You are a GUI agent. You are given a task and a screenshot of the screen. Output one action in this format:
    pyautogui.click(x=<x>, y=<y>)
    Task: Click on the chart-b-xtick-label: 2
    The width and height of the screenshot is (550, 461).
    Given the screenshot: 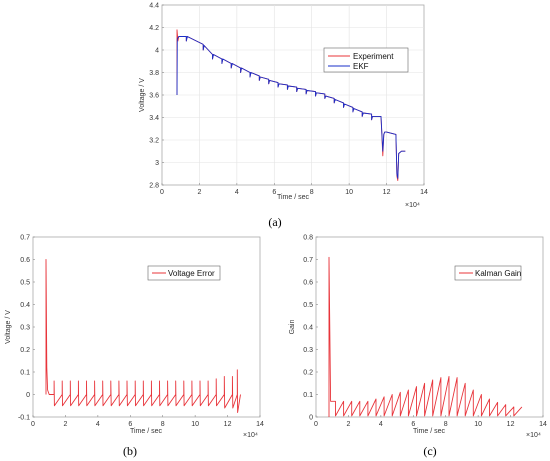 What is the action you would take?
    pyautogui.click(x=65, y=424)
    